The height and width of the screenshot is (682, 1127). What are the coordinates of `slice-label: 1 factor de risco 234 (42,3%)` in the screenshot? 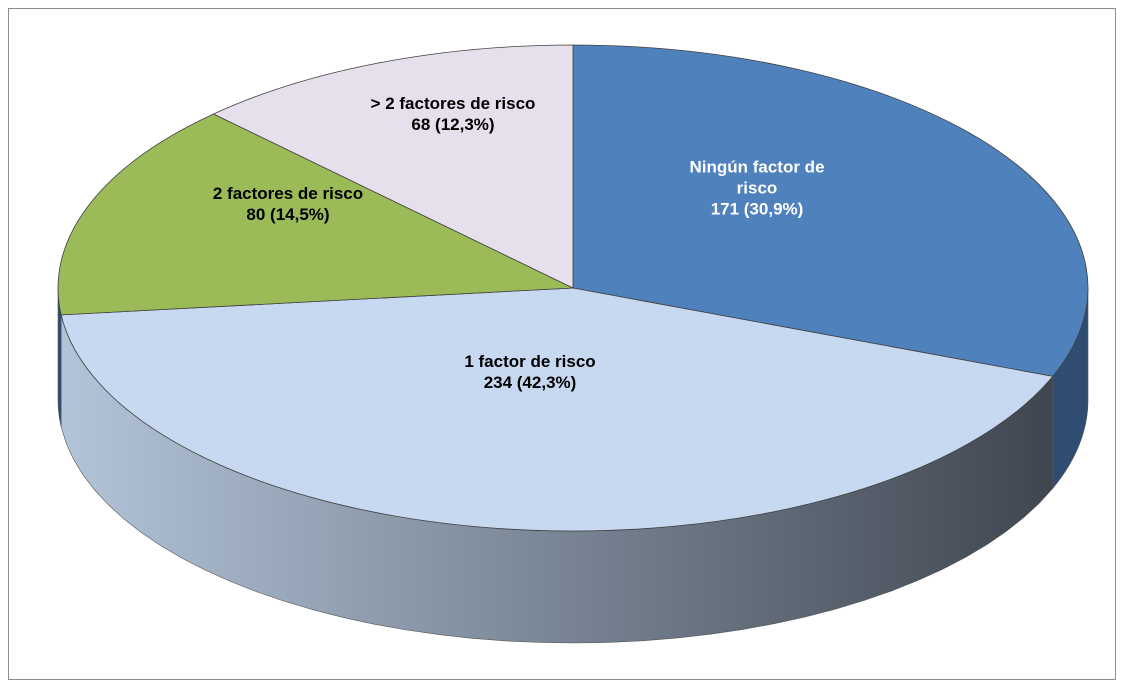 It's located at (530, 372).